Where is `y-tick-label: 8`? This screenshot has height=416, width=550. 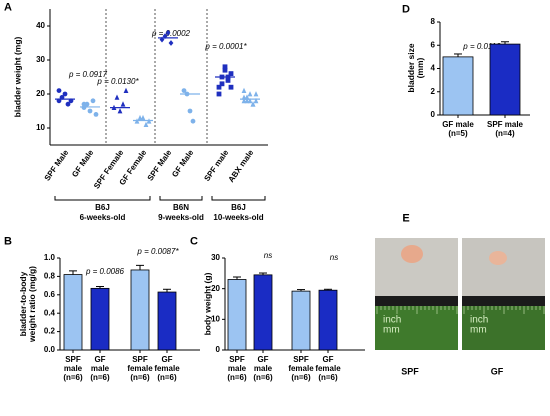
y-tick-label: 8 is located at coordinates (433, 21).